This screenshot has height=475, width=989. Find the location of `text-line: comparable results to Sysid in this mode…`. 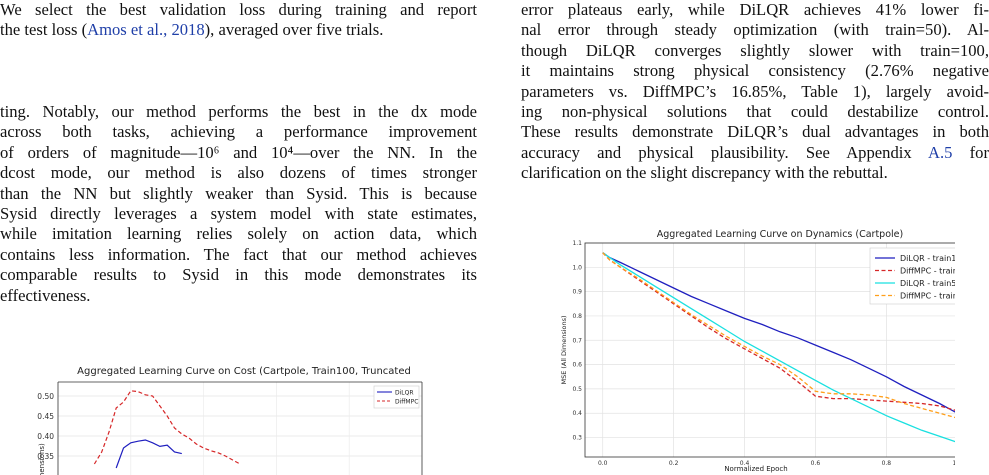

text-line: comparable results to Sysid in this mode… is located at coordinates (238, 275).